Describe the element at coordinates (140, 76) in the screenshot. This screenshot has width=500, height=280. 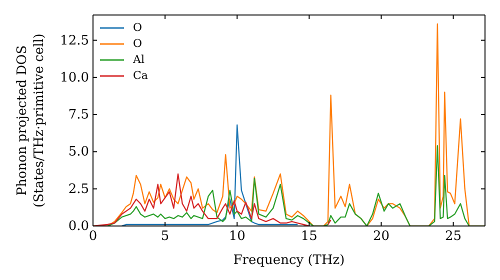
I see `legend-label: Ca` at that location.